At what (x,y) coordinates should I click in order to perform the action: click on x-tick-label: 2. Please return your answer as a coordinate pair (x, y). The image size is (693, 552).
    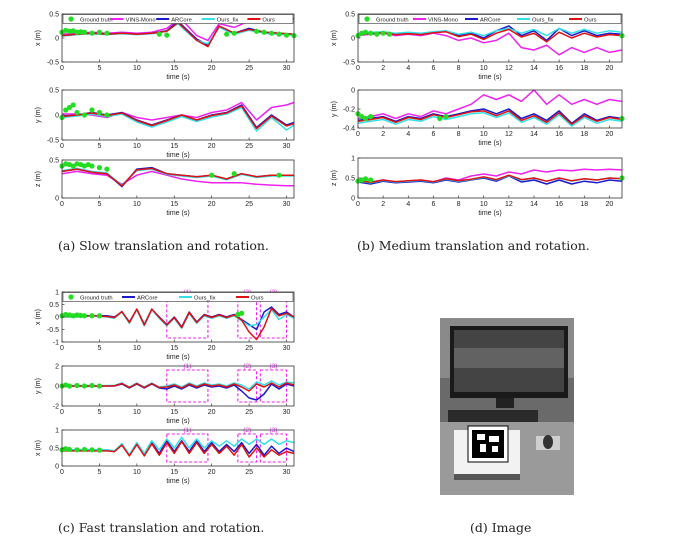
    Looking at the image, I should click on (383, 134).